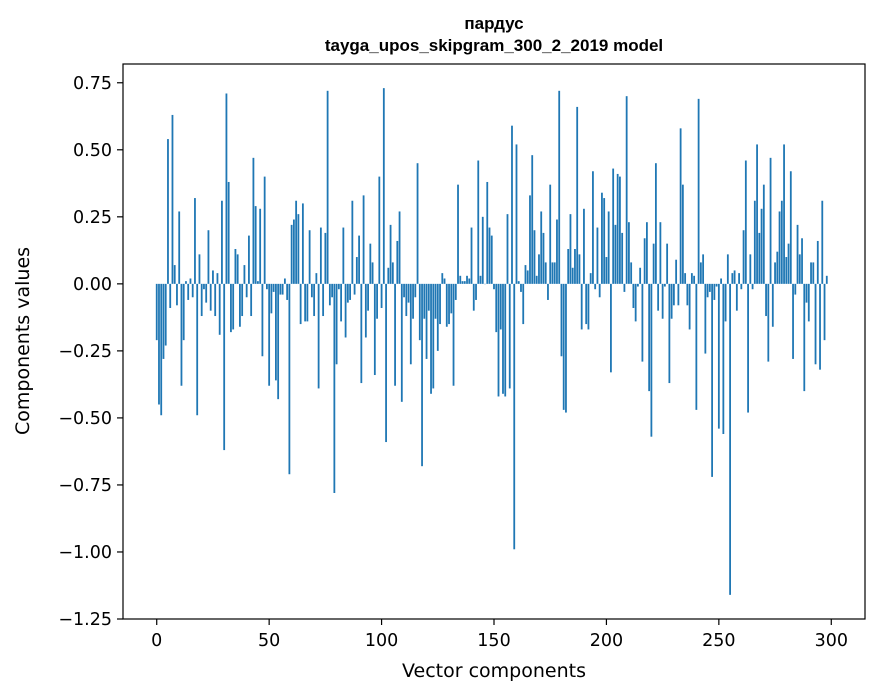 This screenshot has width=880, height=696. I want to click on y-tick-label: −0.50, so click(85, 419).